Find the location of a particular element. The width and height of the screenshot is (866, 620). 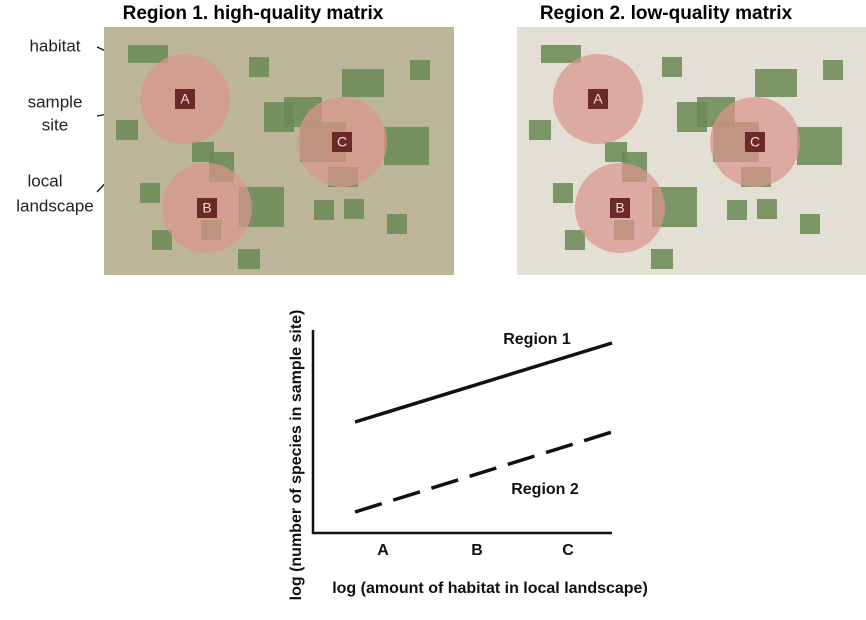

series-label: Region 1 is located at coordinates (537, 339).